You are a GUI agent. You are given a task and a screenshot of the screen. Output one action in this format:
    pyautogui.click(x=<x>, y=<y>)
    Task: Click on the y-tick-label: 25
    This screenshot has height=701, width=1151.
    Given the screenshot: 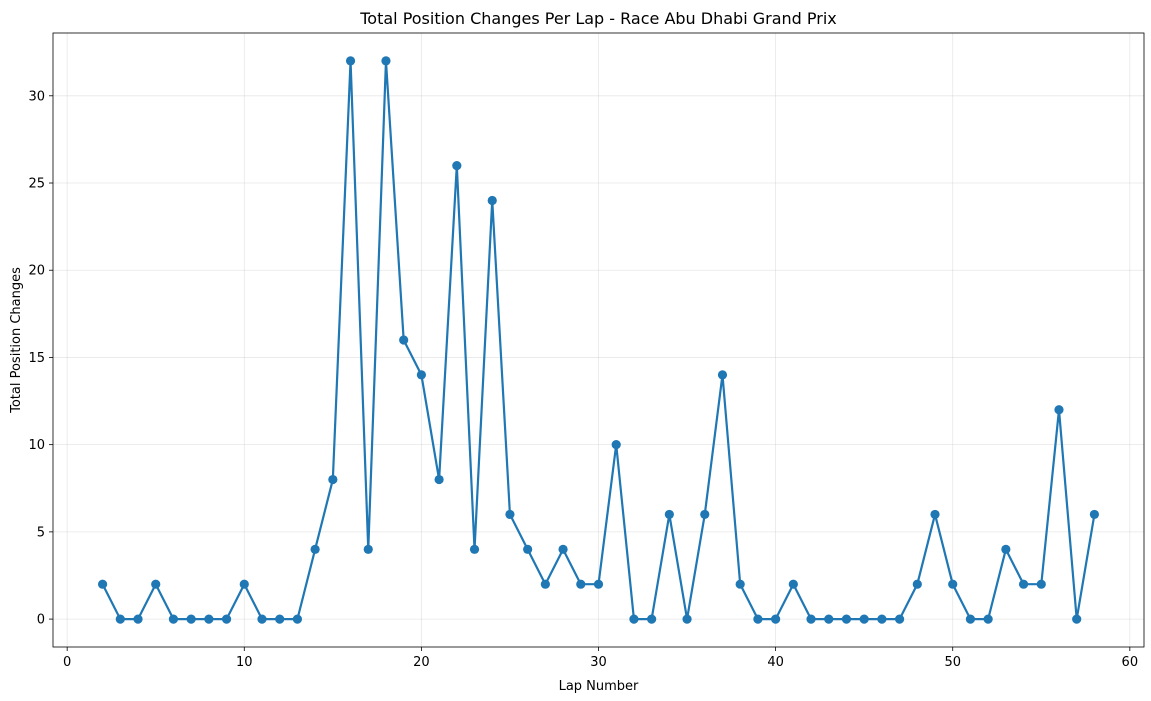 What is the action you would take?
    pyautogui.click(x=36, y=184)
    